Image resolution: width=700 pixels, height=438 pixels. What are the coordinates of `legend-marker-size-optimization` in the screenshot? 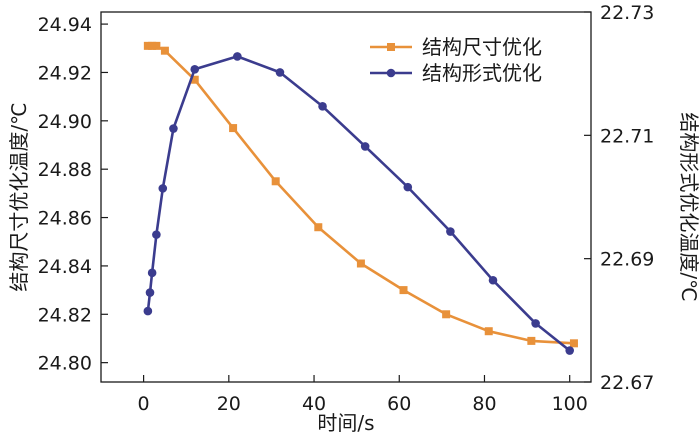 It's located at (391, 47).